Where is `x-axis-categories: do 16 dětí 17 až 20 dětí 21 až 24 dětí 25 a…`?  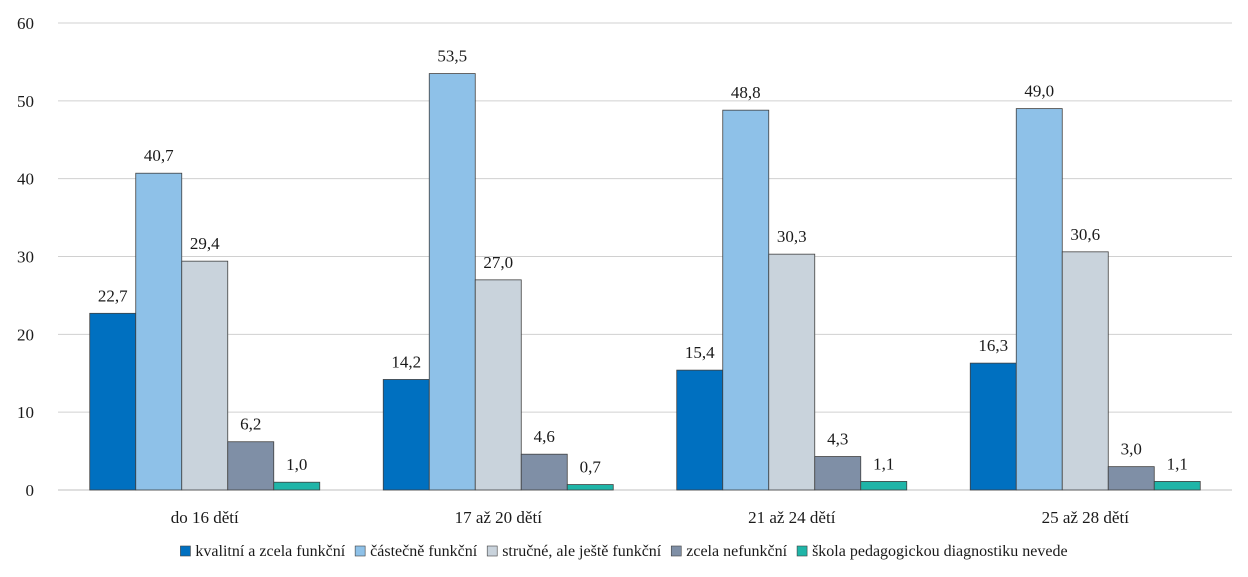
x-axis-categories: do 16 dětí 17 až 20 dětí 21 až 24 dětí 25 a… is located at coordinates (650, 517).